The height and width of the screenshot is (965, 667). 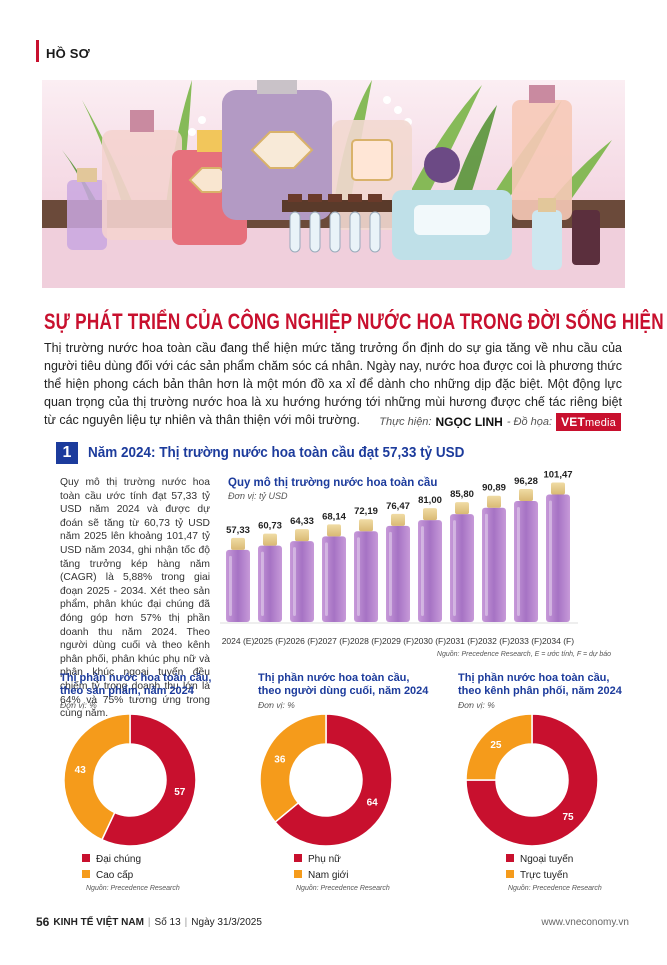 I want to click on legend-label: Cao cấp, so click(x=115, y=875).